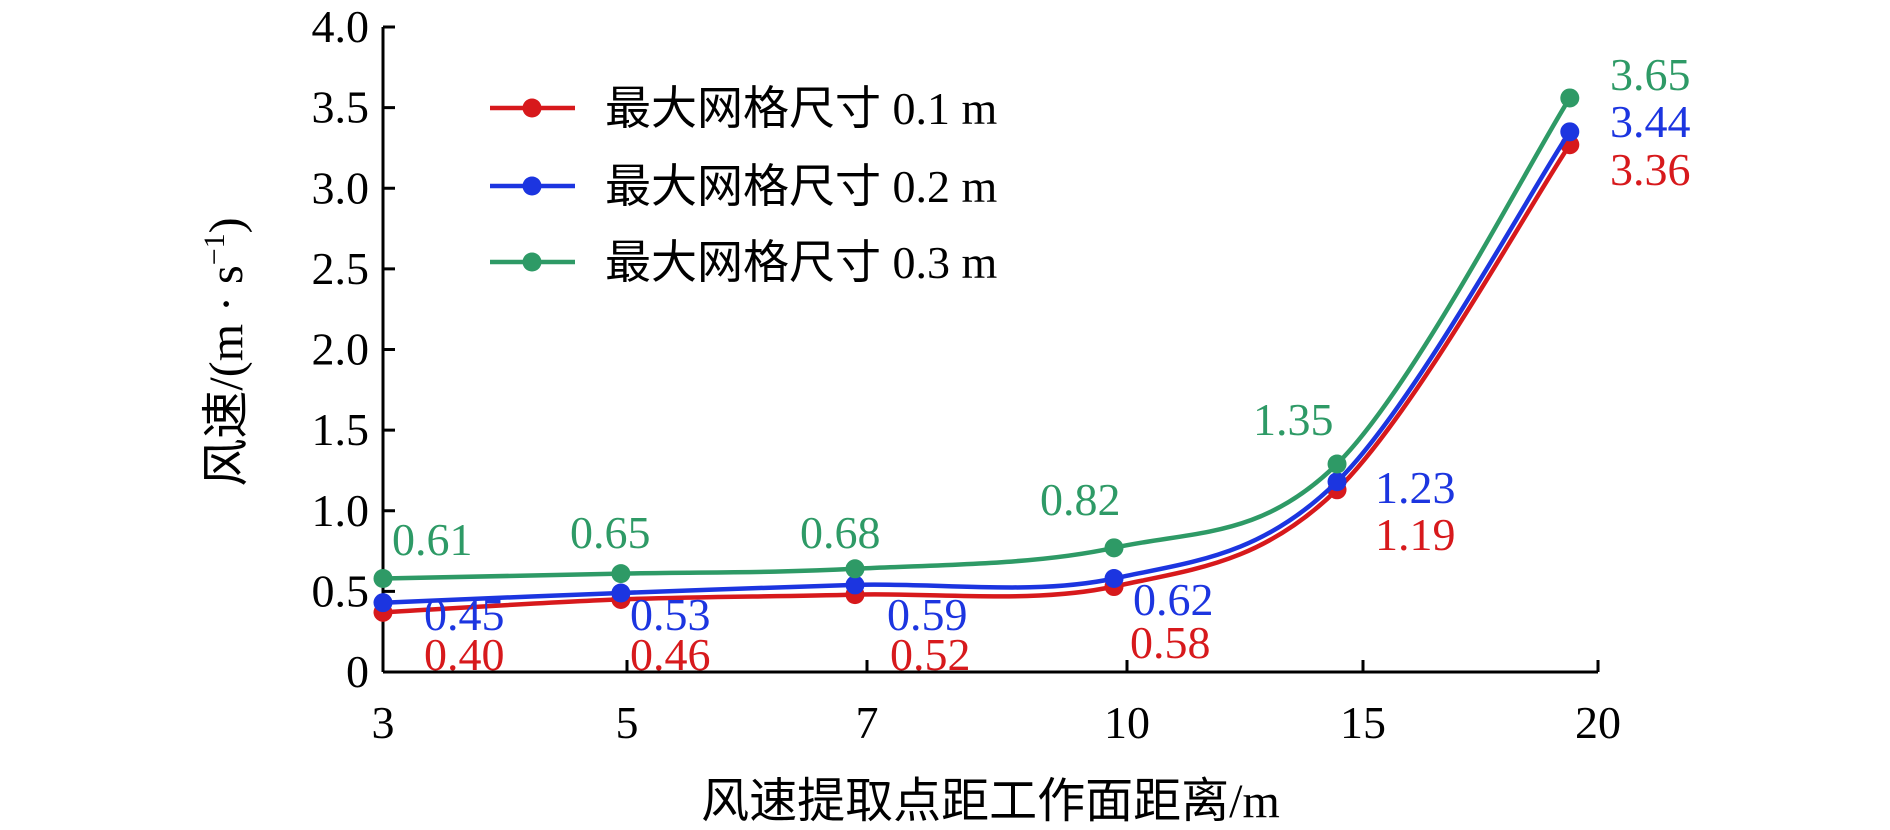 Image resolution: width=1890 pixels, height=830 pixels. Describe the element at coordinates (610, 532) in the screenshot. I see `data-label-series-3: 0.65` at that location.